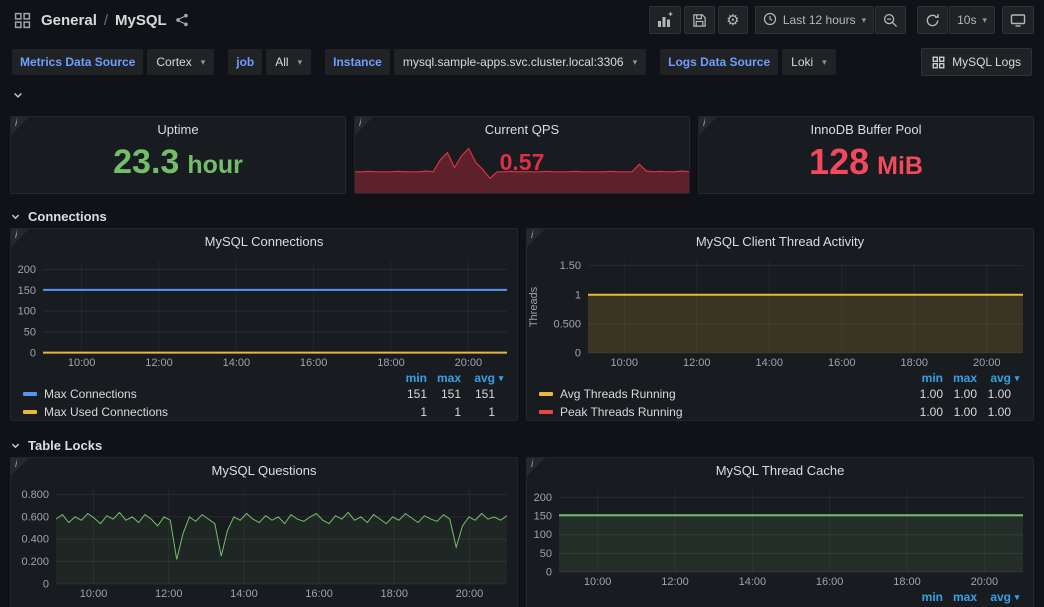  I want to click on series-name: Avg Threads Running, so click(618, 394).